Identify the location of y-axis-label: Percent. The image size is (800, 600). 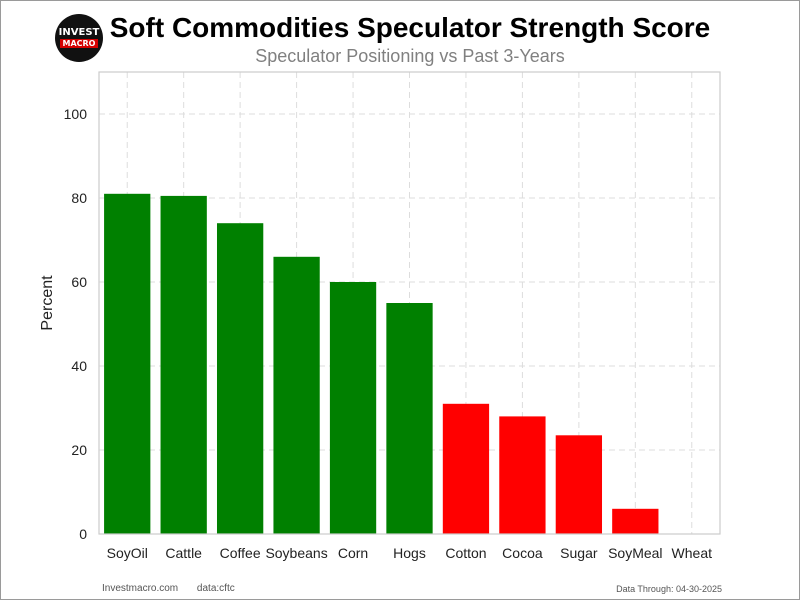
(47, 303).